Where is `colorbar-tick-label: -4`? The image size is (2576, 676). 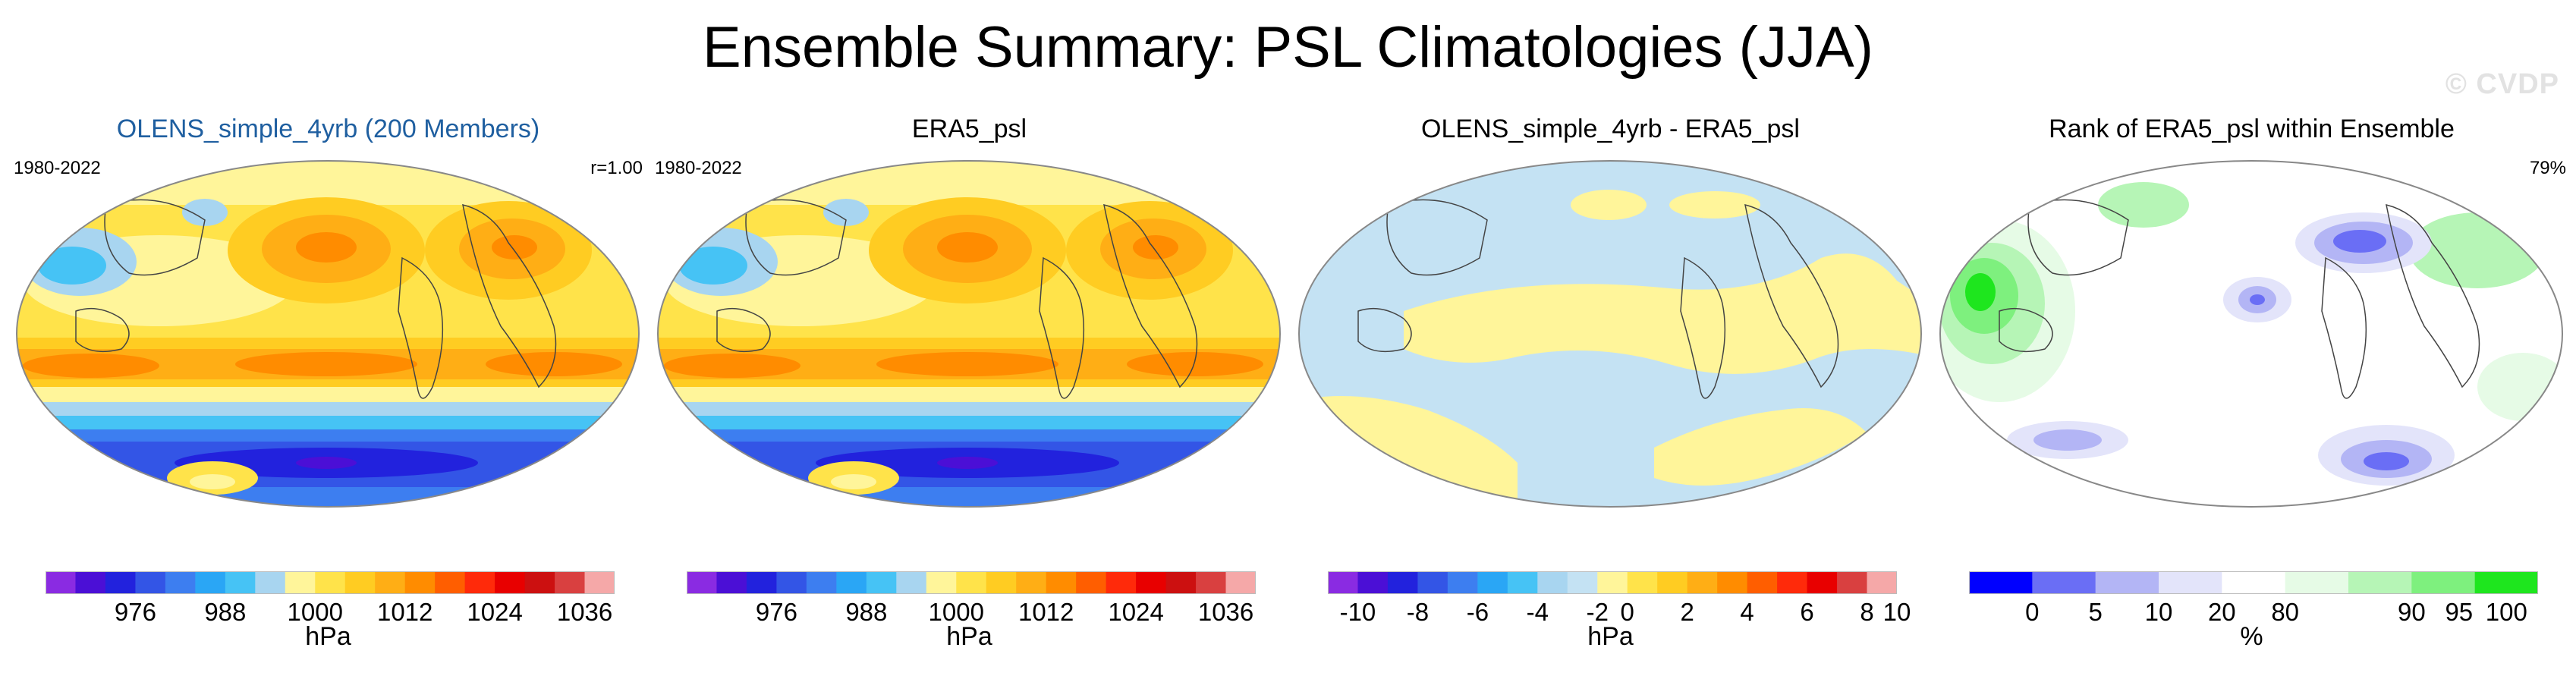
colorbar-tick-label: -4 is located at coordinates (1537, 612).